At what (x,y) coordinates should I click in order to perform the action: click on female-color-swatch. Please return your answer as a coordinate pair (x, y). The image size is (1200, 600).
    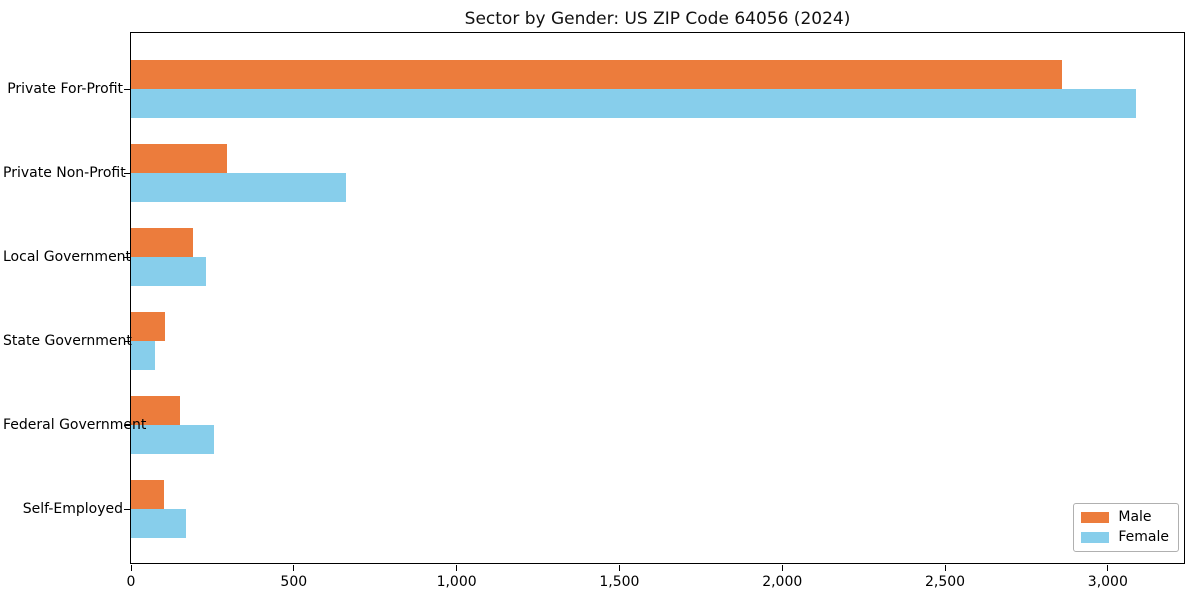
    Looking at the image, I should click on (1095, 537).